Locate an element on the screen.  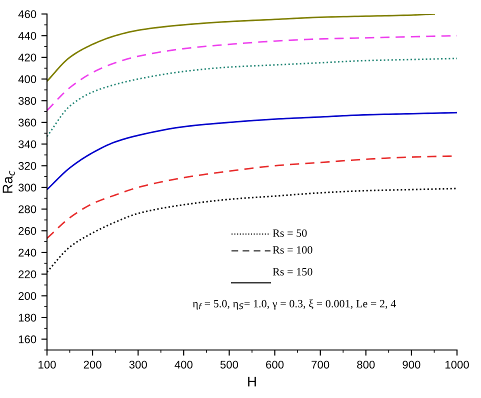
y-tick-label: 360 is located at coordinates (27, 122).